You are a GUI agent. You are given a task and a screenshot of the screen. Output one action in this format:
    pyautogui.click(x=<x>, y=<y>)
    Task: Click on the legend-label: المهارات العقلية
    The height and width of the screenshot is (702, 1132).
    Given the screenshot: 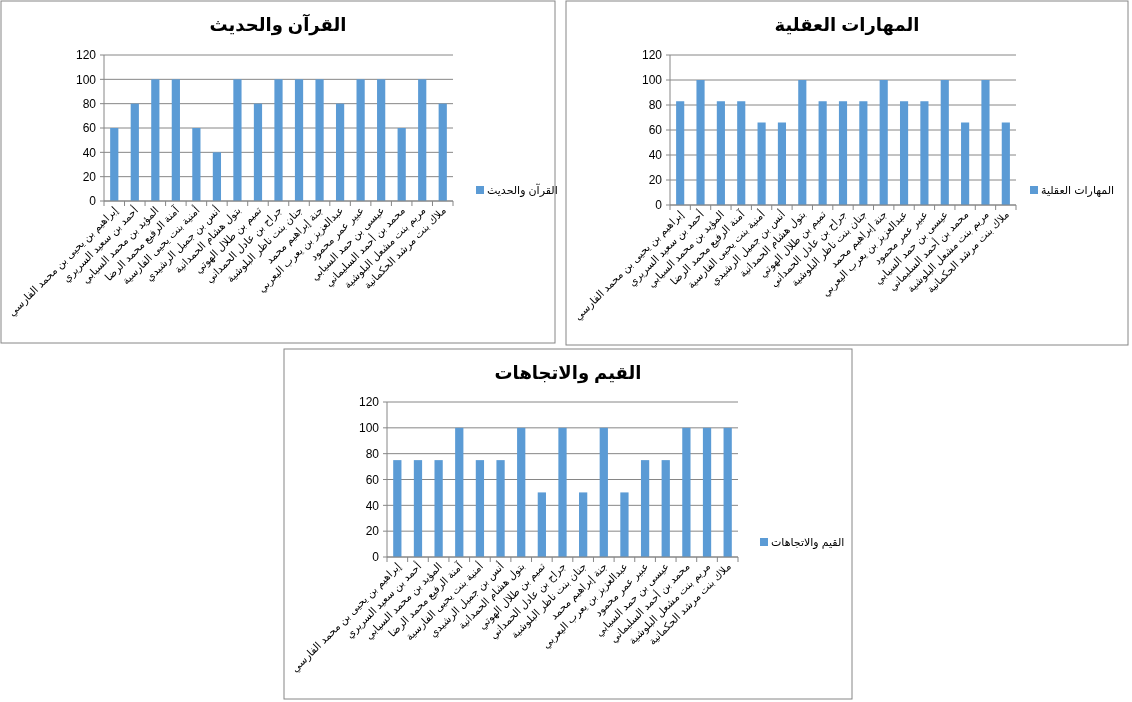 What is the action you would take?
    pyautogui.click(x=1078, y=190)
    